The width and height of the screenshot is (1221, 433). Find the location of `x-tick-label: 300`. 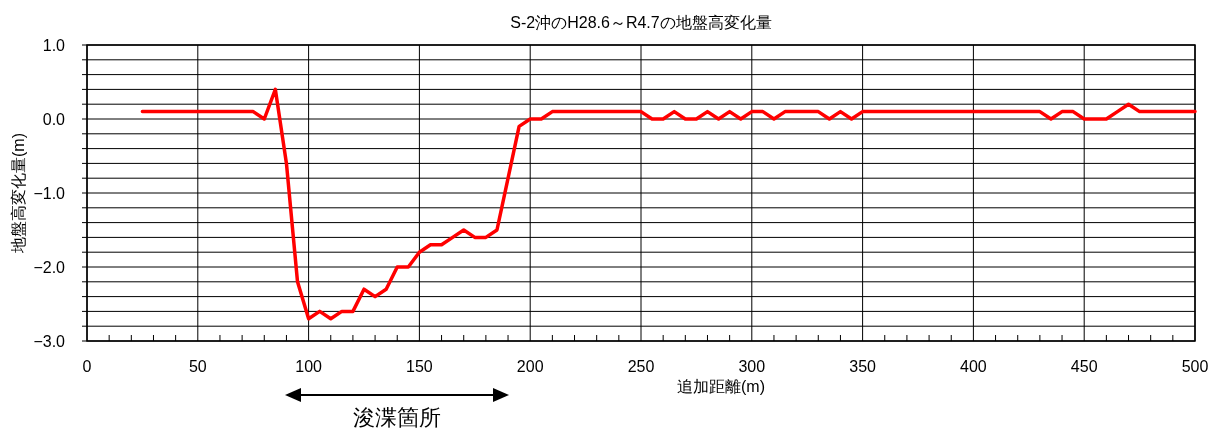

x-tick-label: 300 is located at coordinates (752, 366).